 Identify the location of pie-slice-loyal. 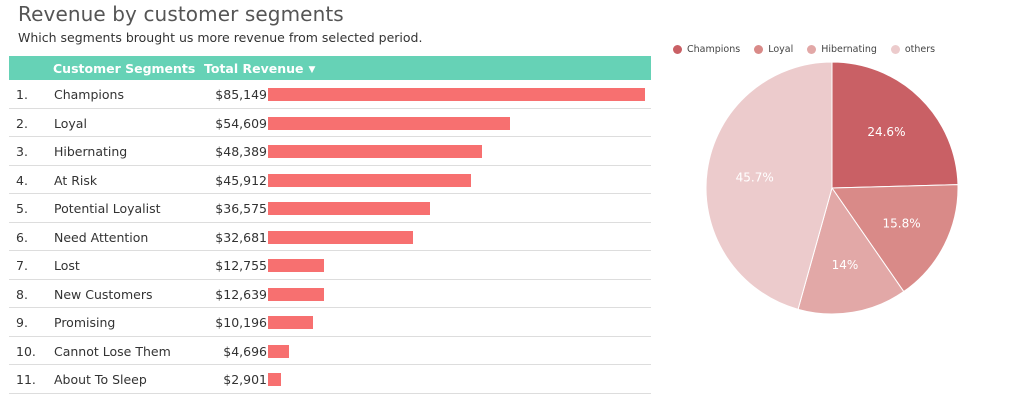
(895, 238).